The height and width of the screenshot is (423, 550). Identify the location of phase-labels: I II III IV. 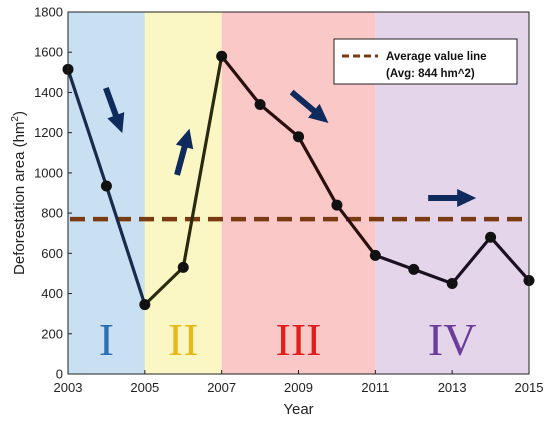
(288, 339).